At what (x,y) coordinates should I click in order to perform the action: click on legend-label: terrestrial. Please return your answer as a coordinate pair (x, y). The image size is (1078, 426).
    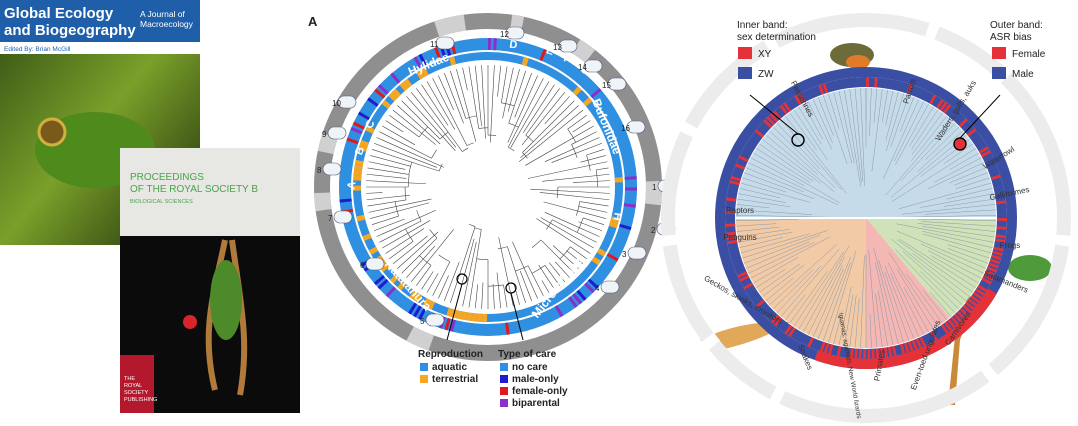
    Looking at the image, I should click on (455, 379).